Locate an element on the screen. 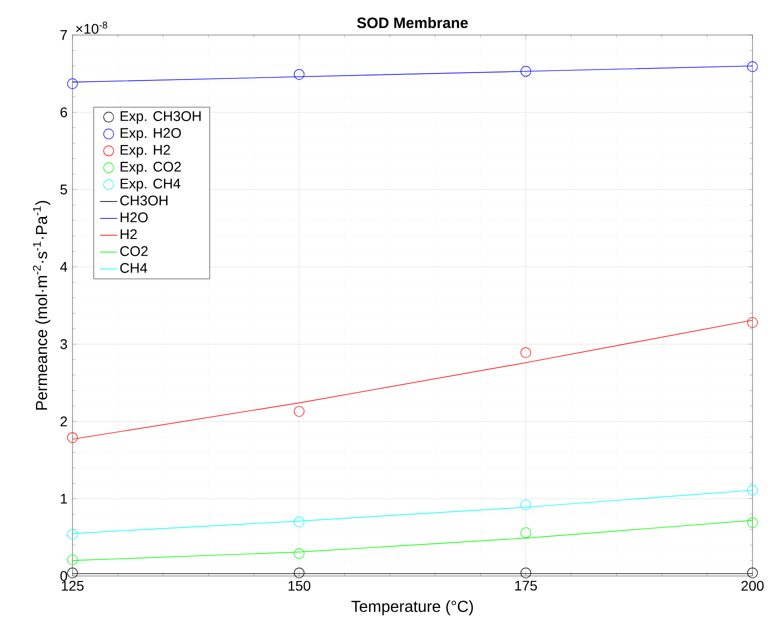 The height and width of the screenshot is (642, 772). x-tick-label: 175 is located at coordinates (526, 585).